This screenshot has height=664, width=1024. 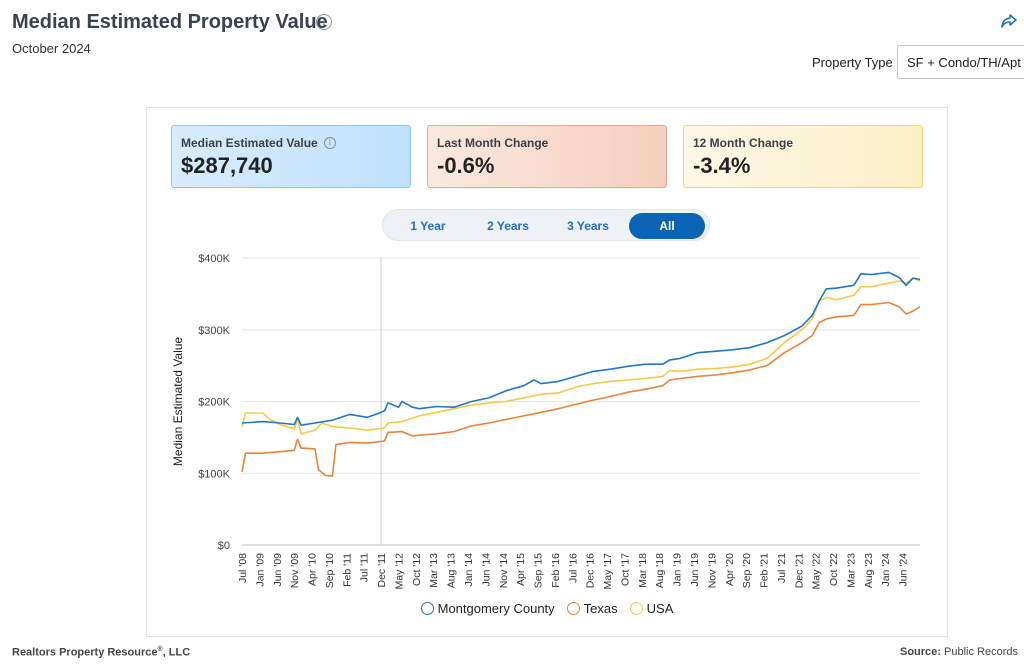 What do you see at coordinates (176, 652) in the screenshot?
I see `footer-brand-suffix: , LLC` at bounding box center [176, 652].